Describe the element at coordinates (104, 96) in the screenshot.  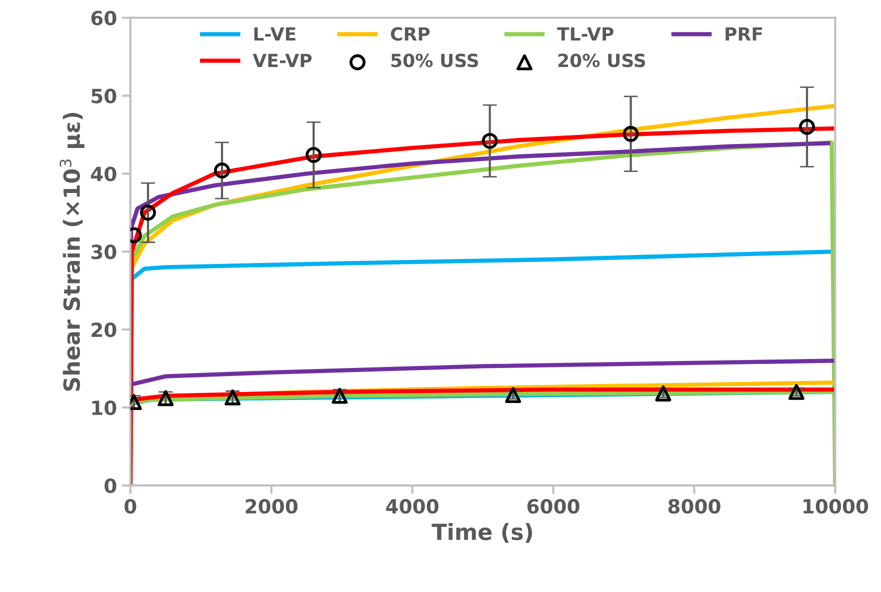
I see `y-tick-label: 50` at that location.